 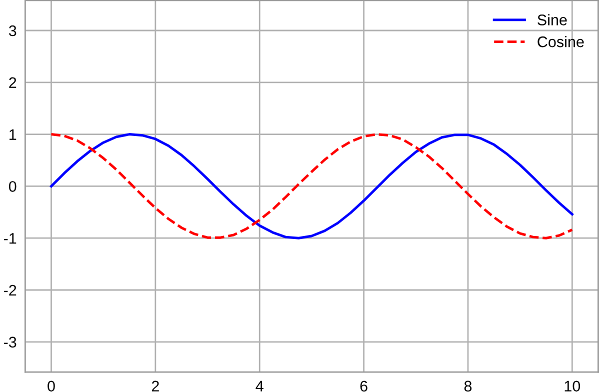 I want to click on y-tick-label: -1, so click(x=10, y=238).